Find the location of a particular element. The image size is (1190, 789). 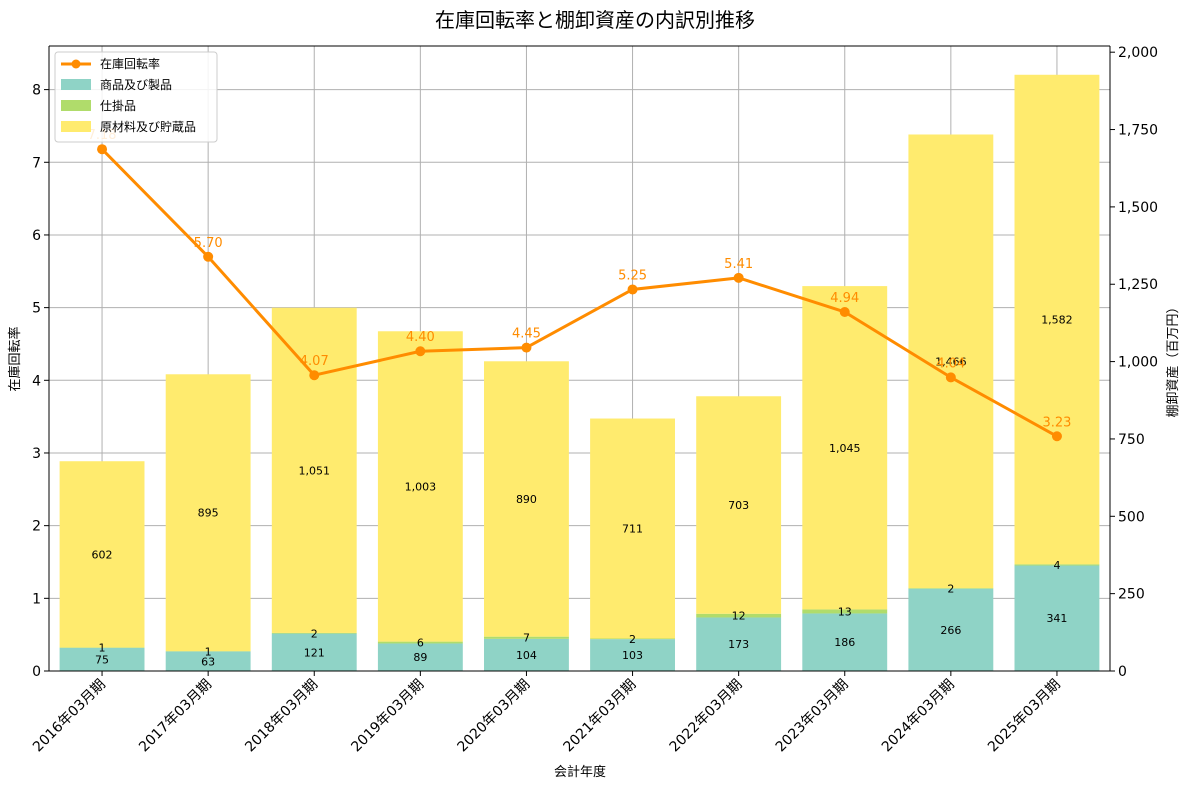

bar-label-wip: 7 is located at coordinates (526, 638).